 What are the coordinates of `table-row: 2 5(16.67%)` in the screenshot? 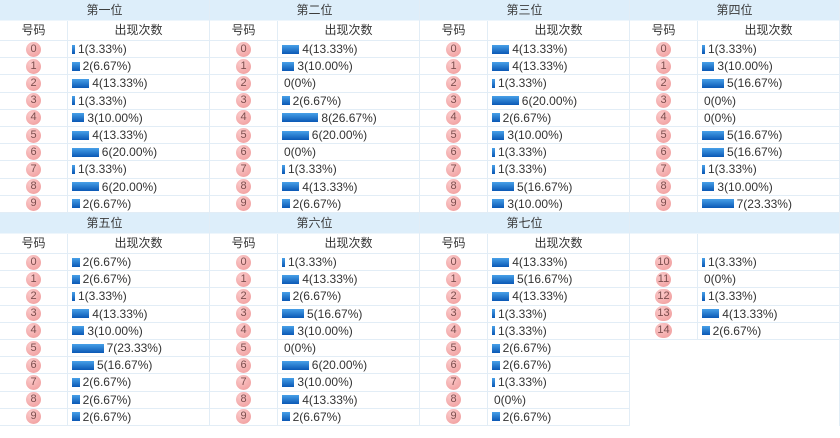 It's located at (734, 84).